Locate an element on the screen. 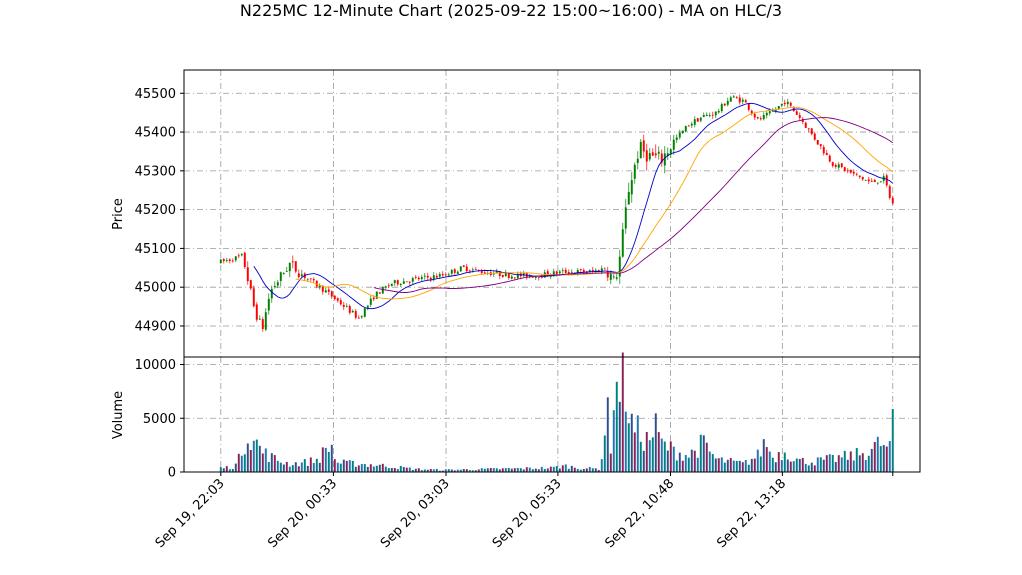 This screenshot has height=575, width=1022. price-tick-label: 45100 is located at coordinates (155, 249).